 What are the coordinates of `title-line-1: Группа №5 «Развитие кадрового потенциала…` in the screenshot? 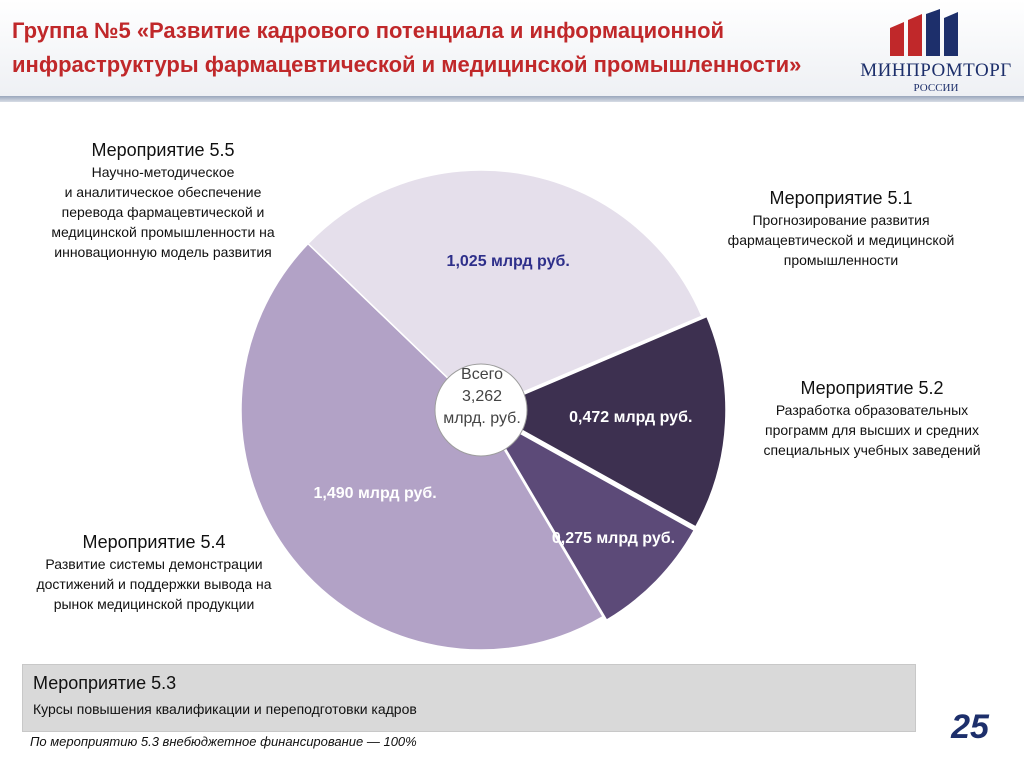 It's located at (368, 30).